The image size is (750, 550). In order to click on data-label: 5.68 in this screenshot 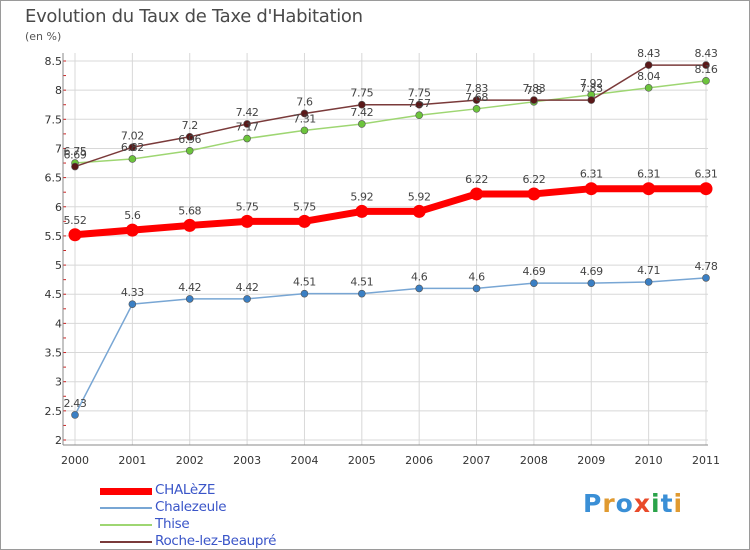, I will do `click(189, 210)`.